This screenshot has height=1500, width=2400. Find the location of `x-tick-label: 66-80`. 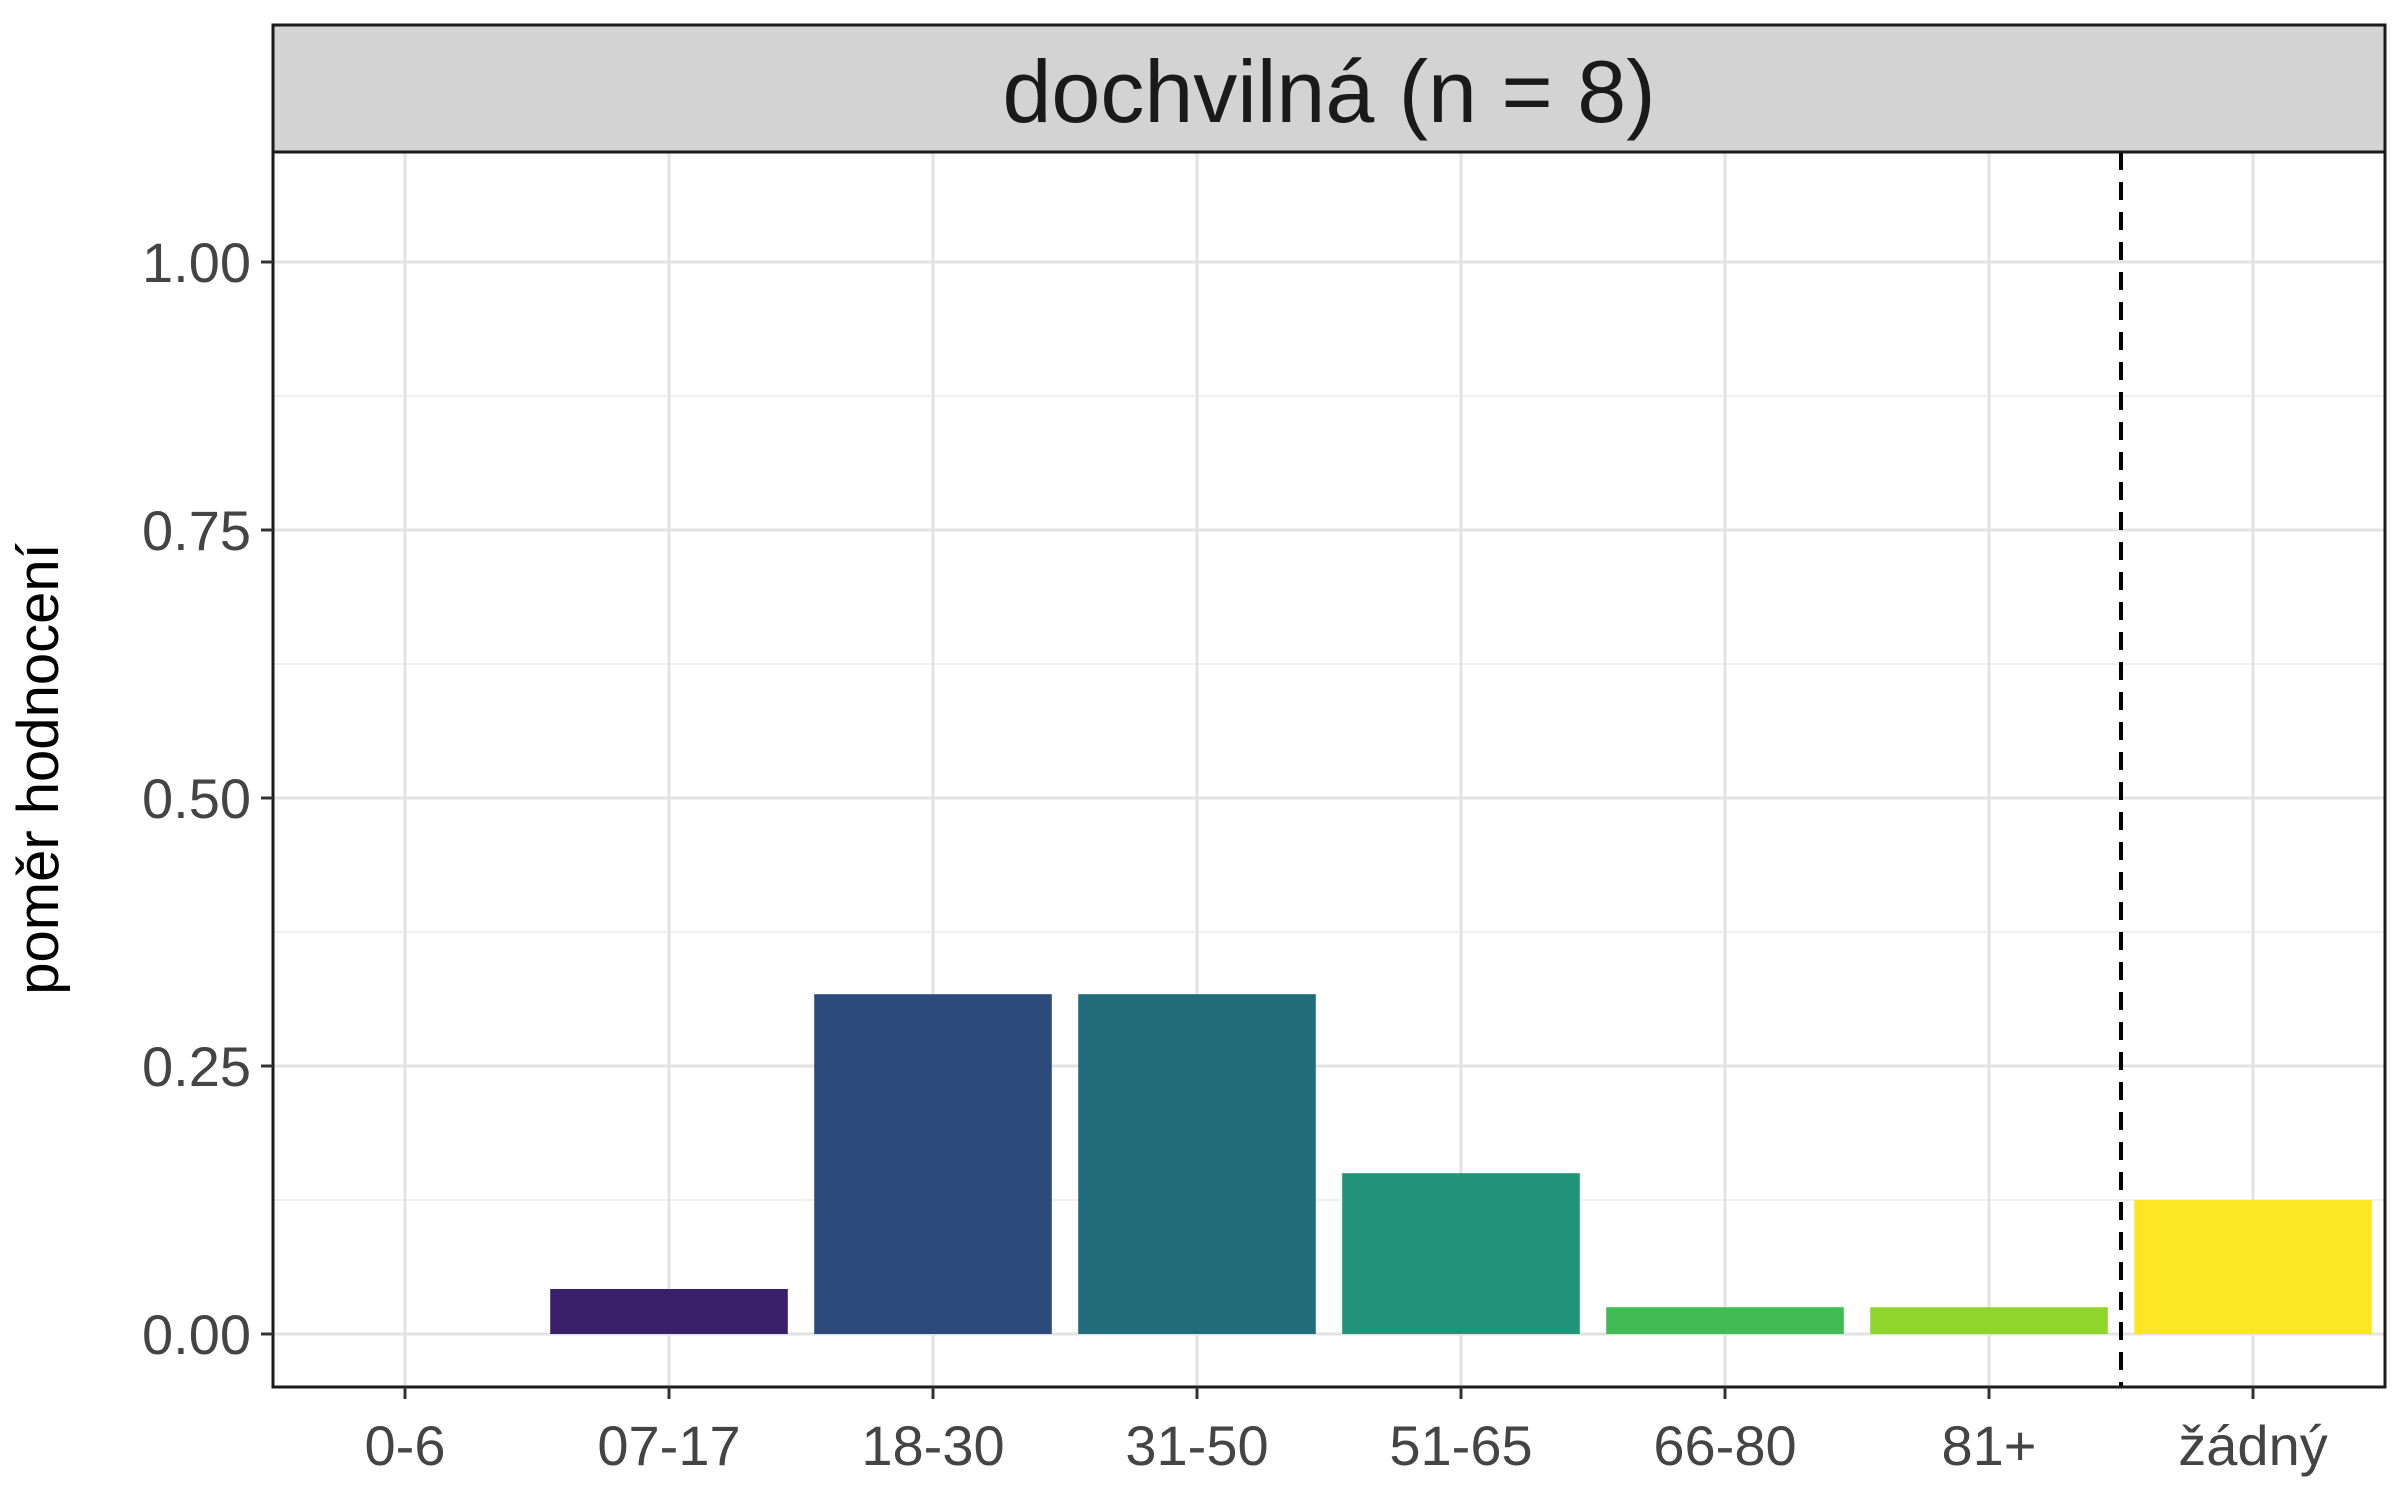

x-tick-label: 66-80 is located at coordinates (1724, 1445).